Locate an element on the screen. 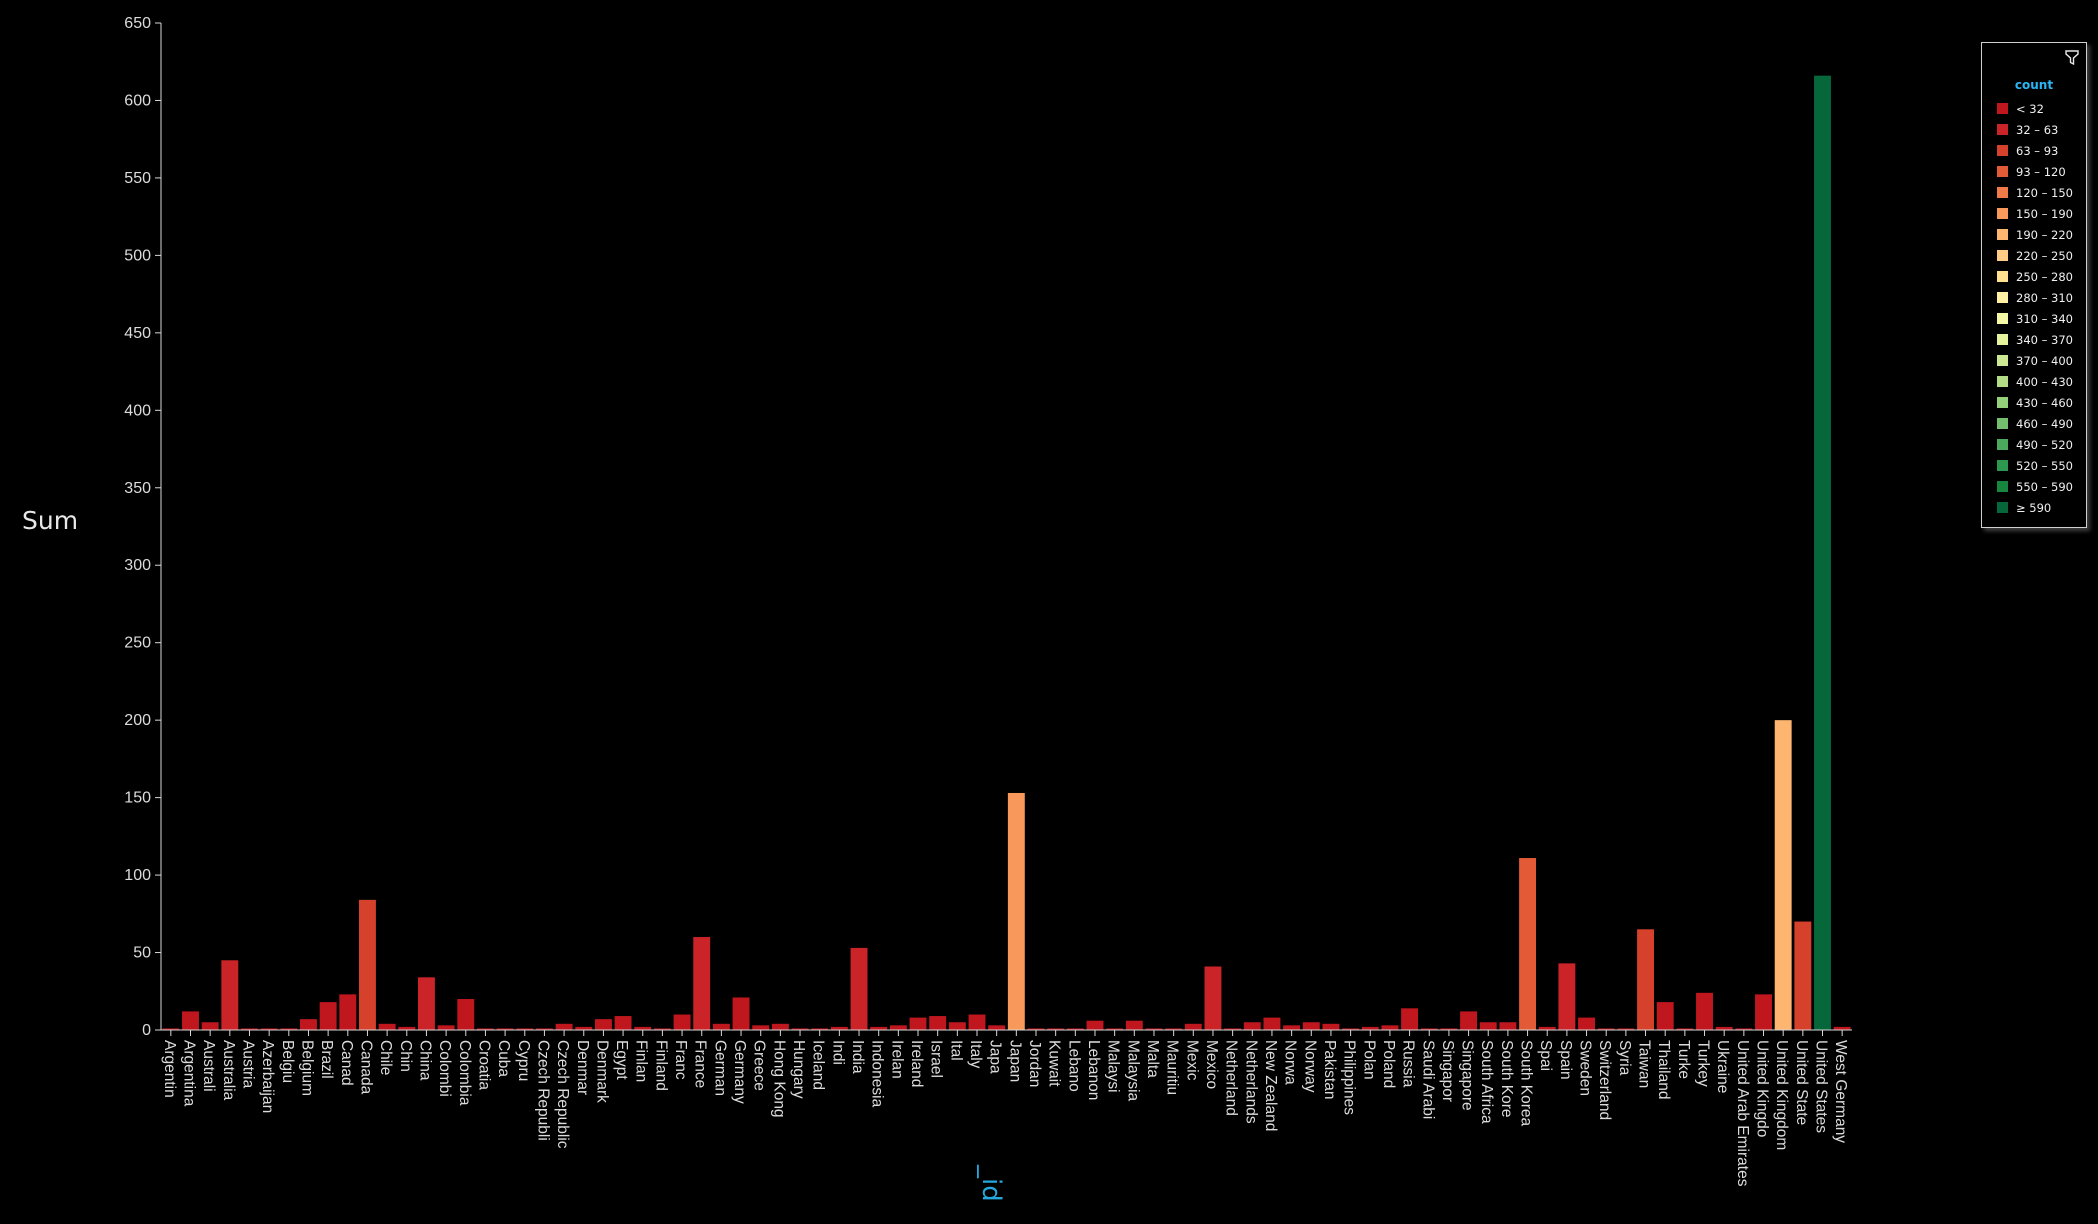 The width and height of the screenshot is (2098, 1224). legend-item: 280 – 310 is located at coordinates (2035, 297).